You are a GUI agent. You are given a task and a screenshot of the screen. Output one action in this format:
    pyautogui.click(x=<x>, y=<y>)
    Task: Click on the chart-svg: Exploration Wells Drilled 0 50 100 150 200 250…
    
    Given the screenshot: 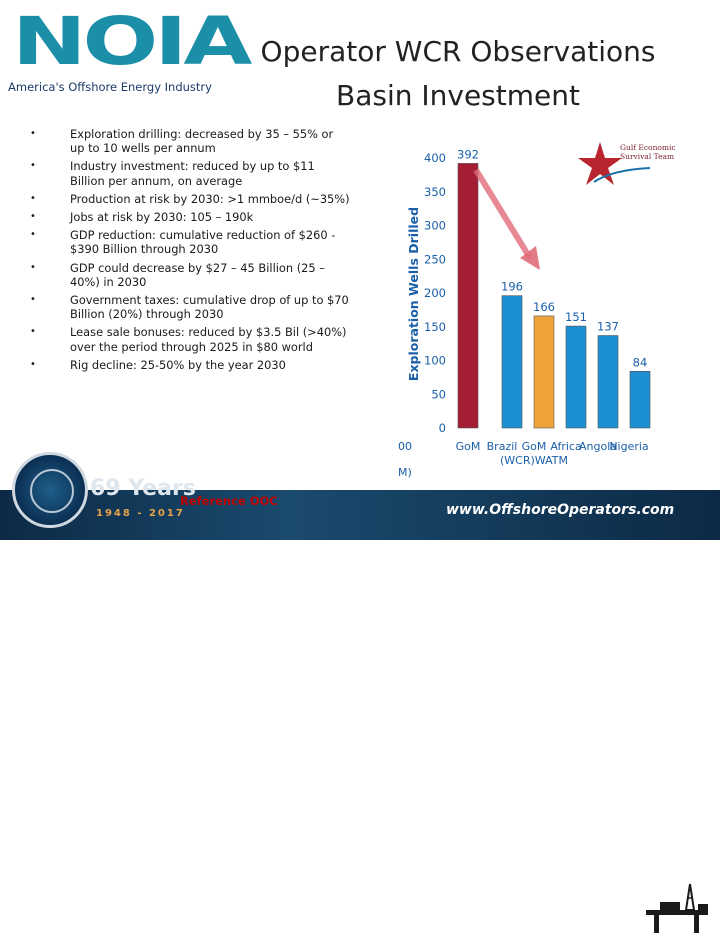 What is the action you would take?
    pyautogui.click(x=537, y=310)
    